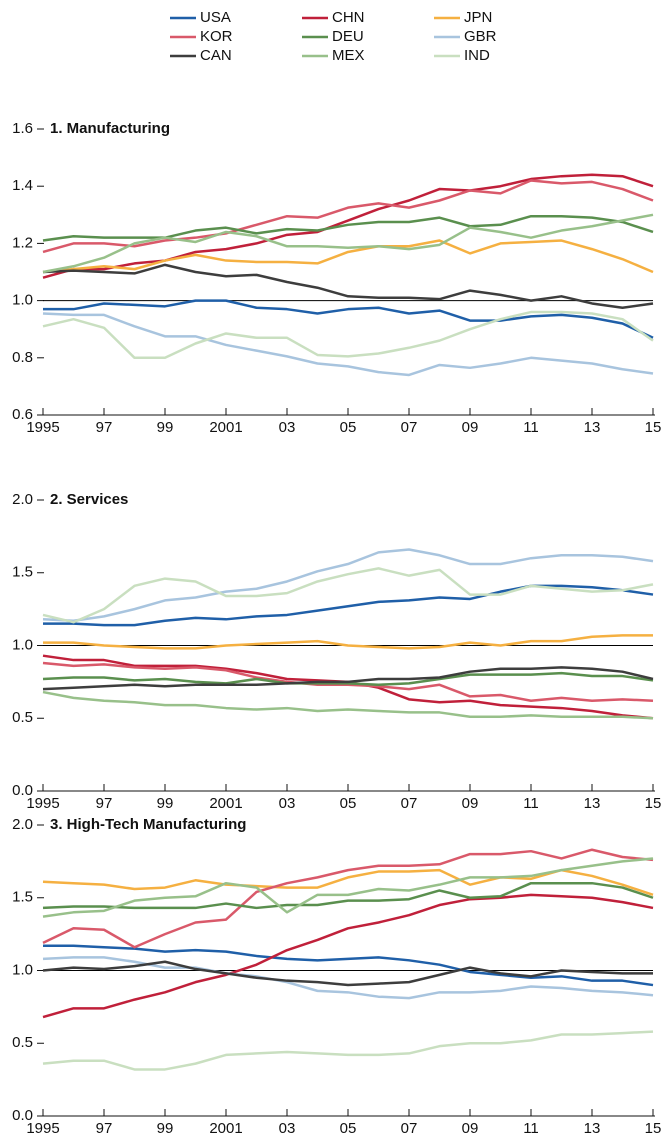 The image size is (668, 1141). What do you see at coordinates (22, 357) in the screenshot?
I see `y-tick-label: 0.8` at bounding box center [22, 357].